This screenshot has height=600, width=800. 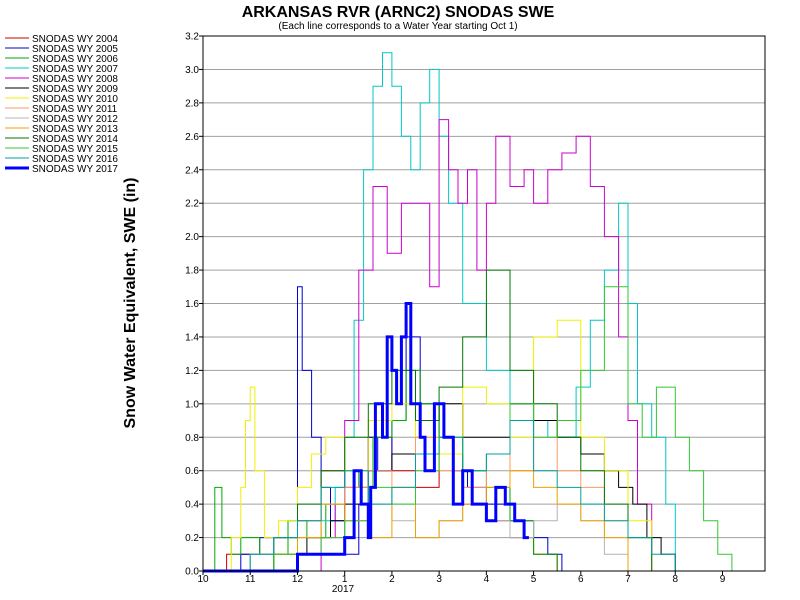 What do you see at coordinates (192, 404) in the screenshot?
I see `y-tick-label: 1.0` at bounding box center [192, 404].